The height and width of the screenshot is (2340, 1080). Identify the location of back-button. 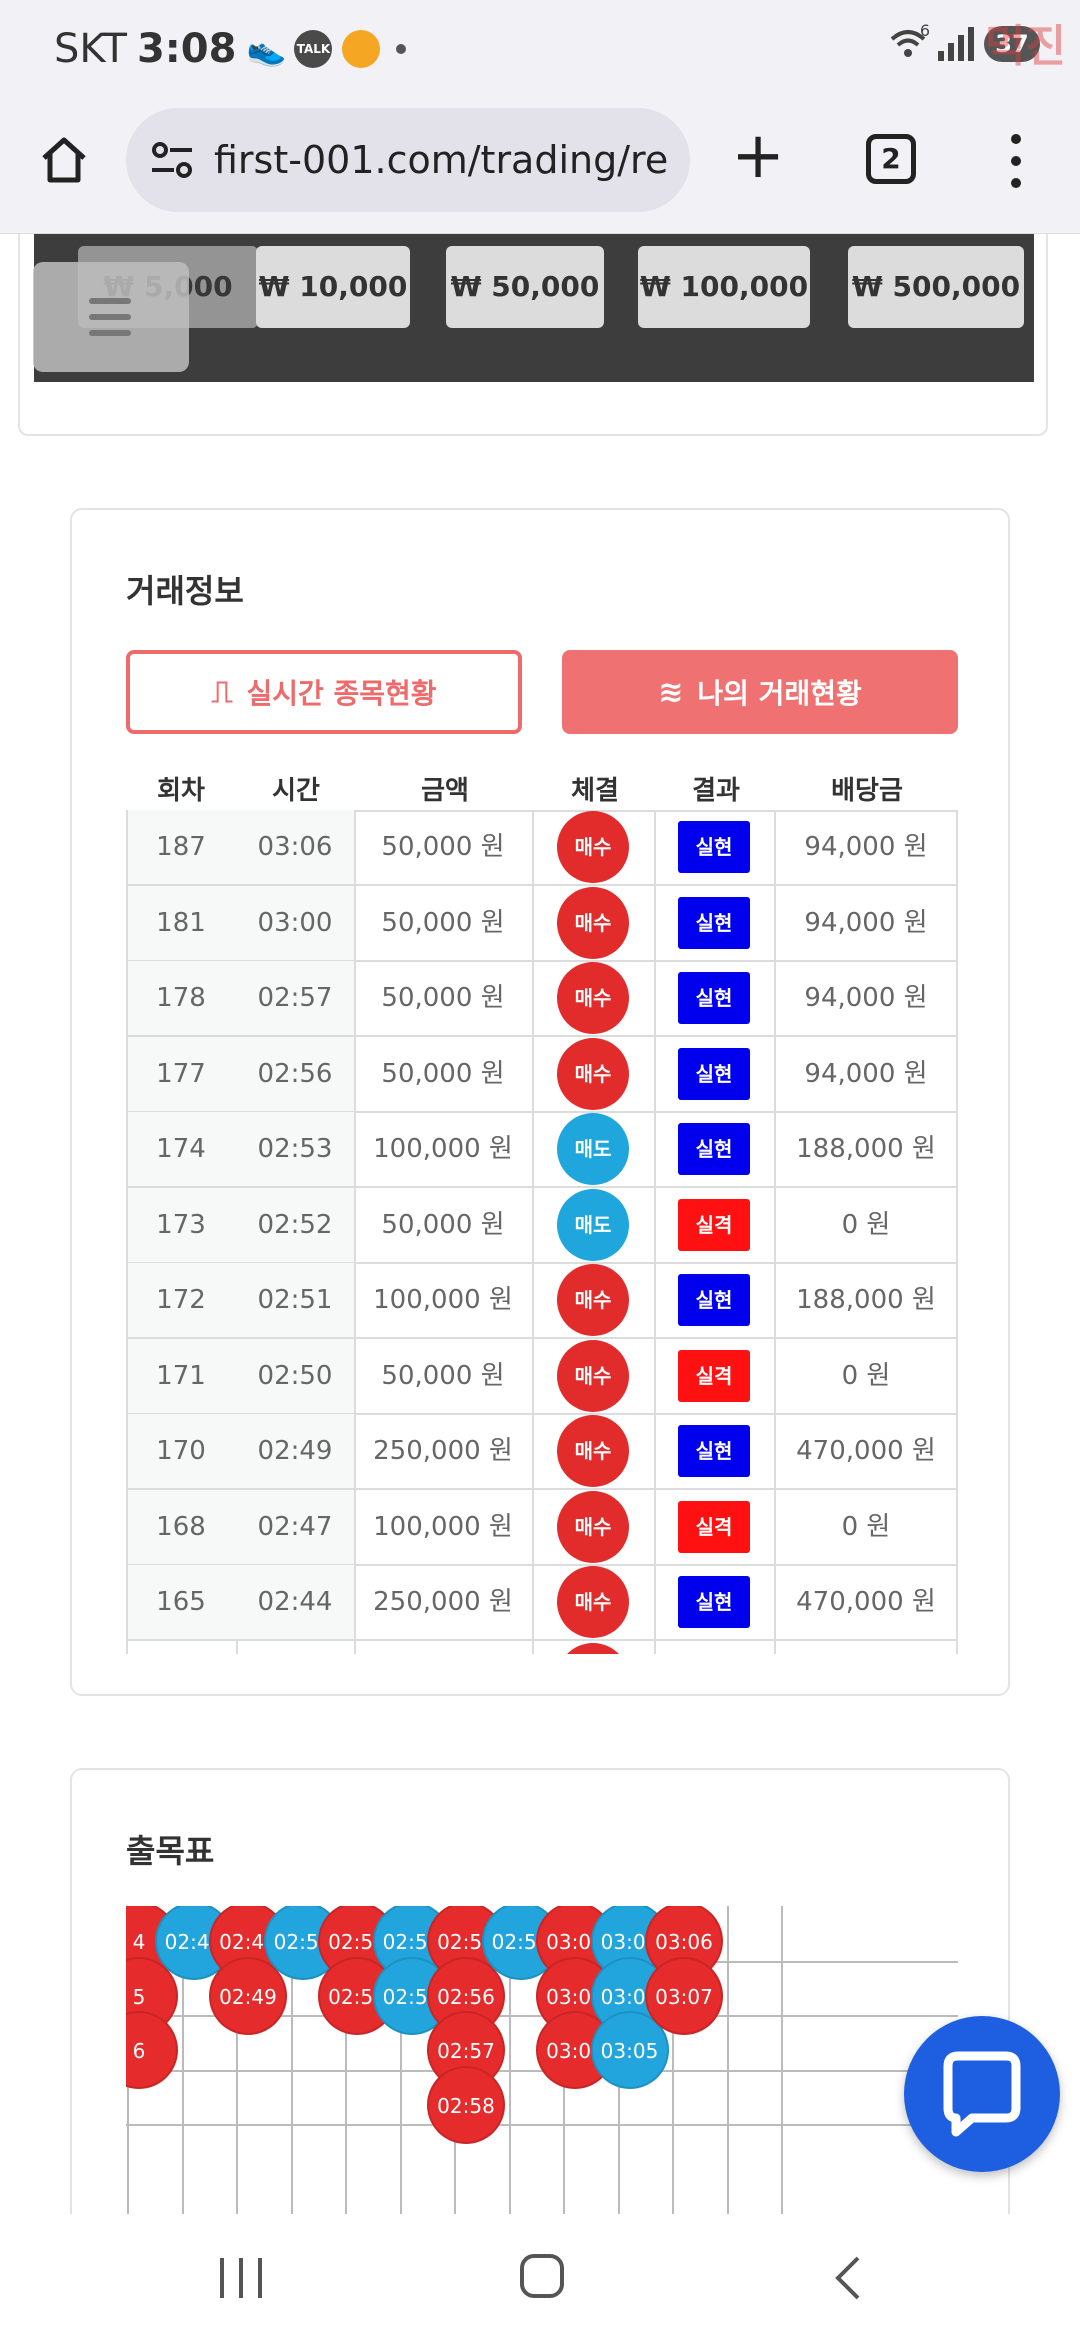
(848, 2278).